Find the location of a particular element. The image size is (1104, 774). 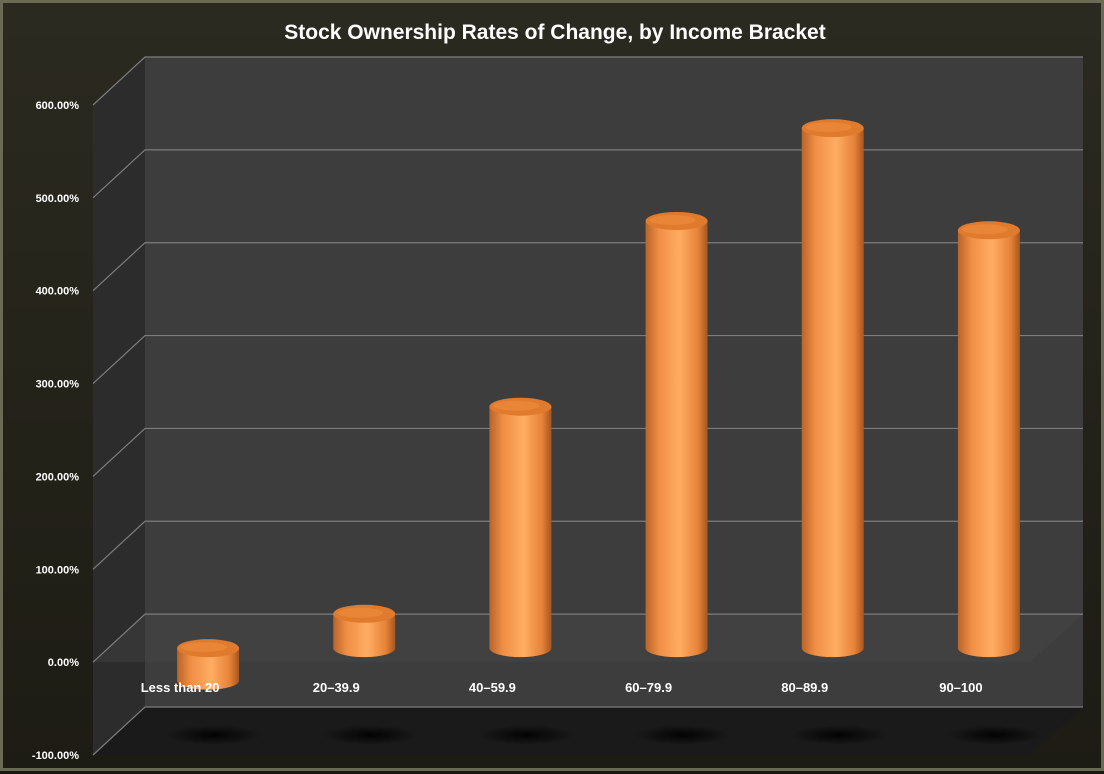

side-wall is located at coordinates (119, 406).